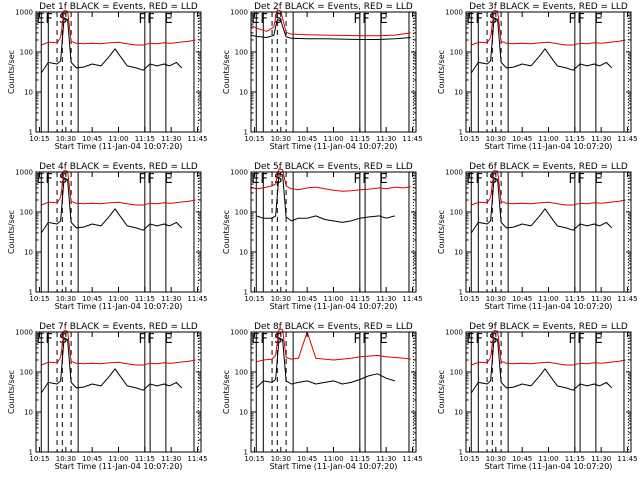 This screenshot has width=640, height=480. What do you see at coordinates (118, 327) in the screenshot?
I see `panel-title: Det 7f BLACK = Events, RED = LLD` at bounding box center [118, 327].